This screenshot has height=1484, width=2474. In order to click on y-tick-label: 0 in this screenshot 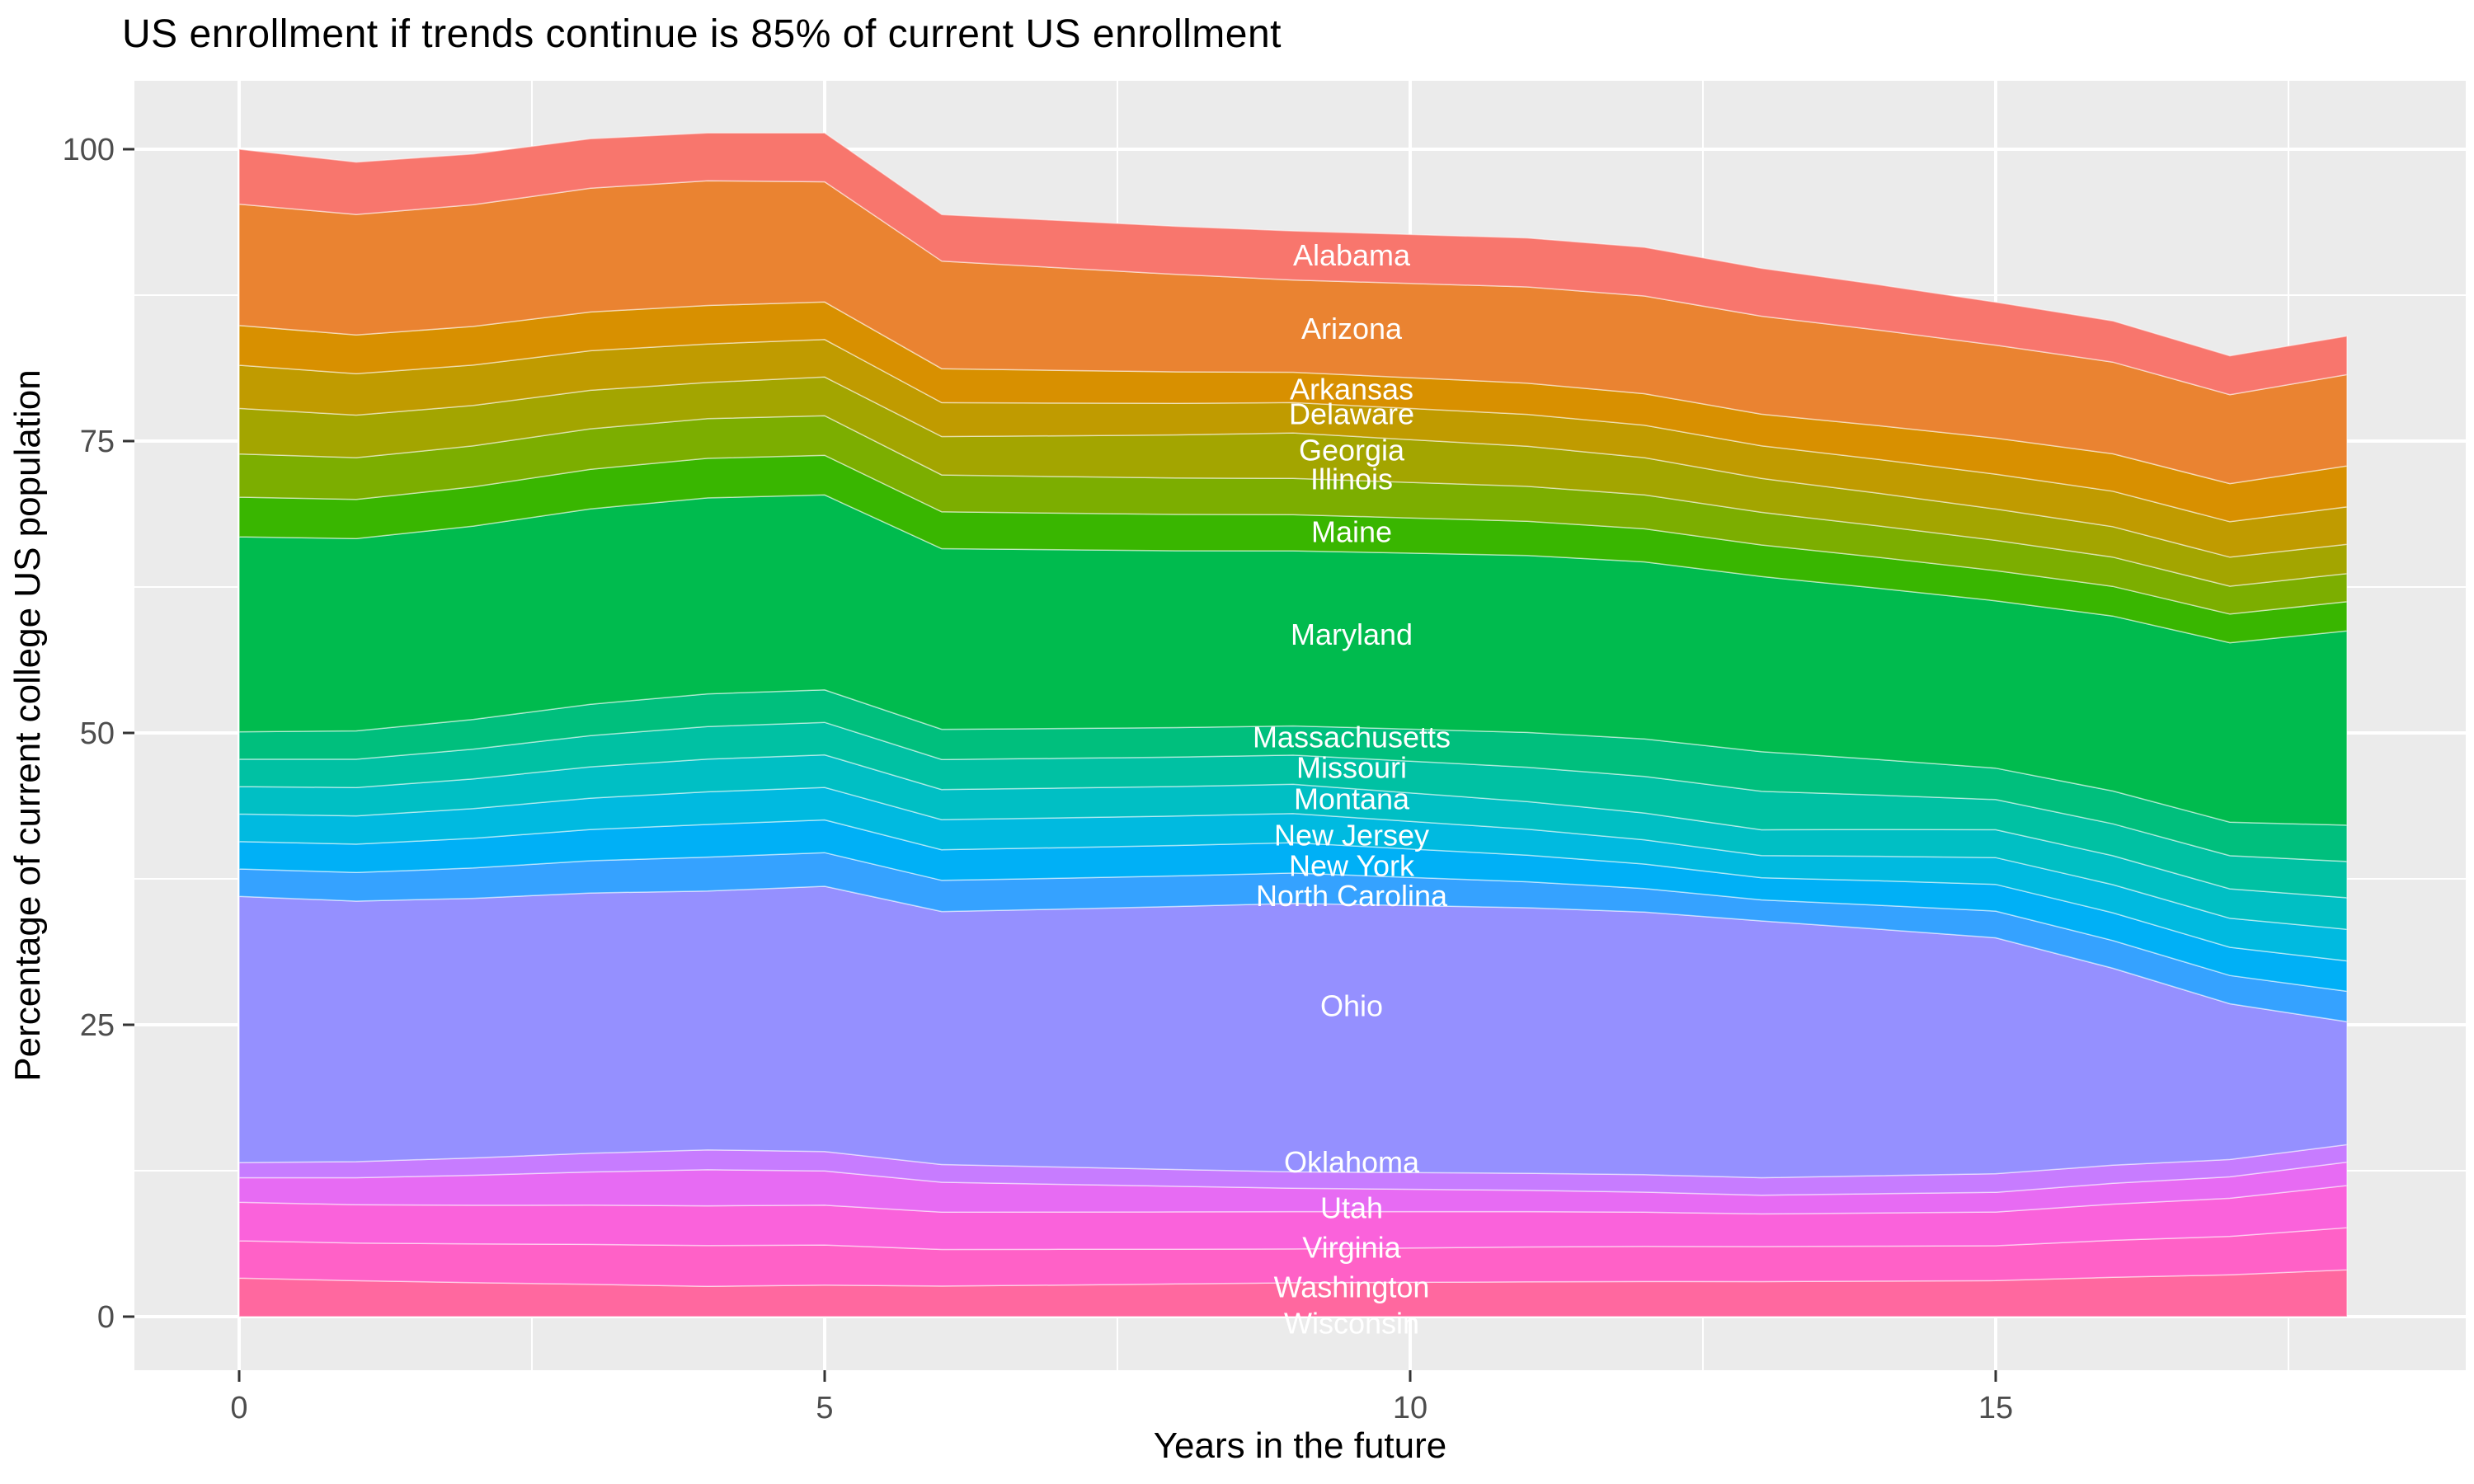, I will do `click(106, 1317)`.